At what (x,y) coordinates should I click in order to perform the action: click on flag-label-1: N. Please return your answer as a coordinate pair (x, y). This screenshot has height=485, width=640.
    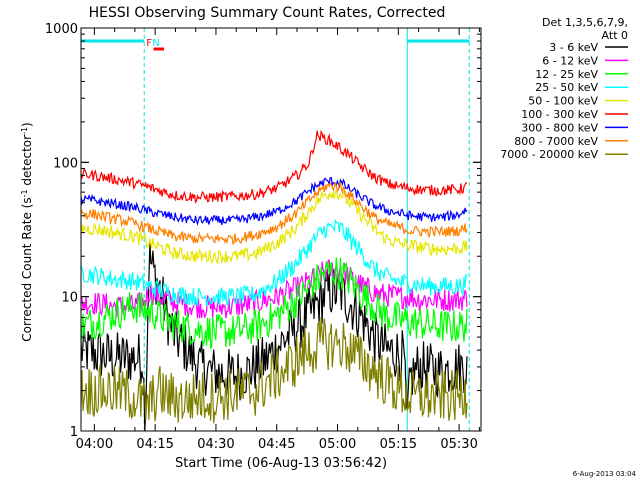
    Looking at the image, I should click on (155, 43).